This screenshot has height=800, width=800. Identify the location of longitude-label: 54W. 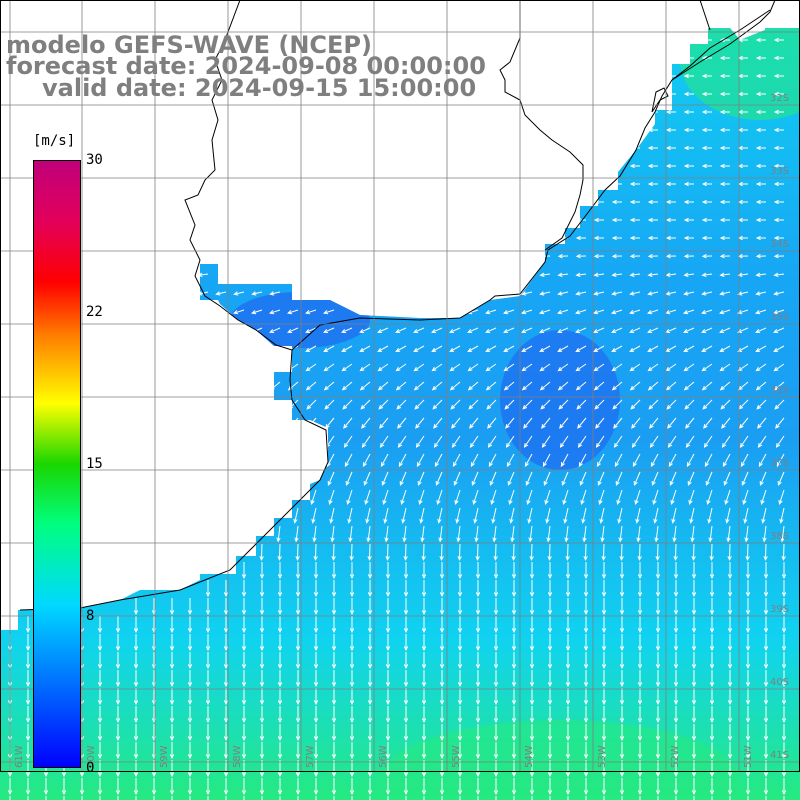
(529, 756).